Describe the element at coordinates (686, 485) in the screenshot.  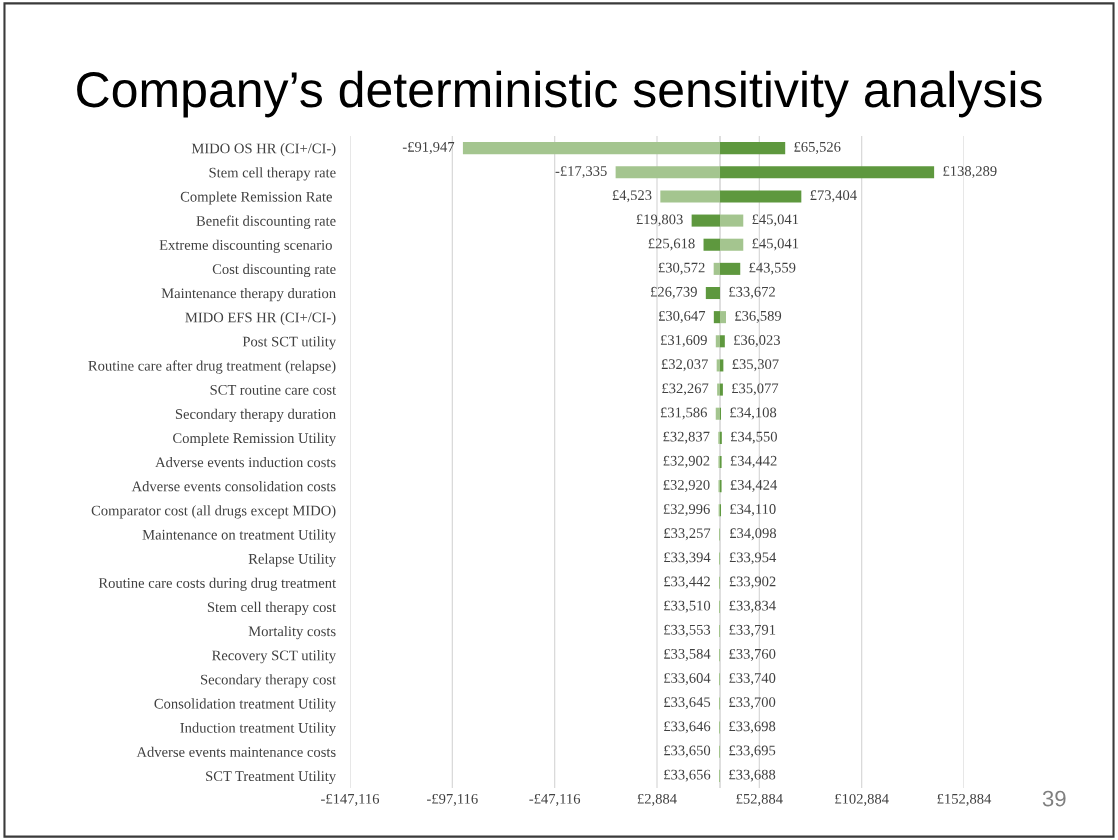
I see `data-label: £32,920` at that location.